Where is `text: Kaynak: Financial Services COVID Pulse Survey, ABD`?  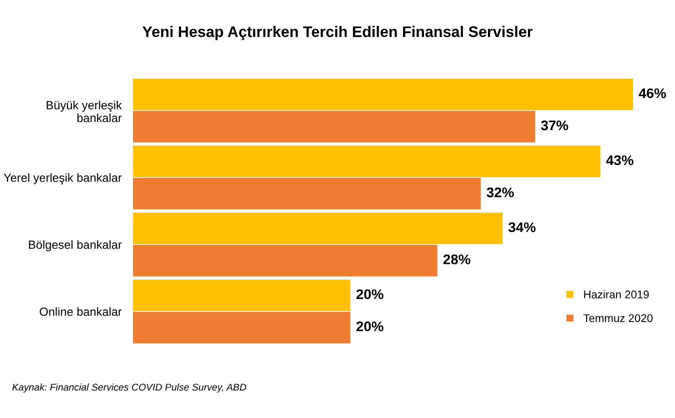 text: Kaynak: Financial Services COVID Pulse Survey, ABD is located at coordinates (129, 388).